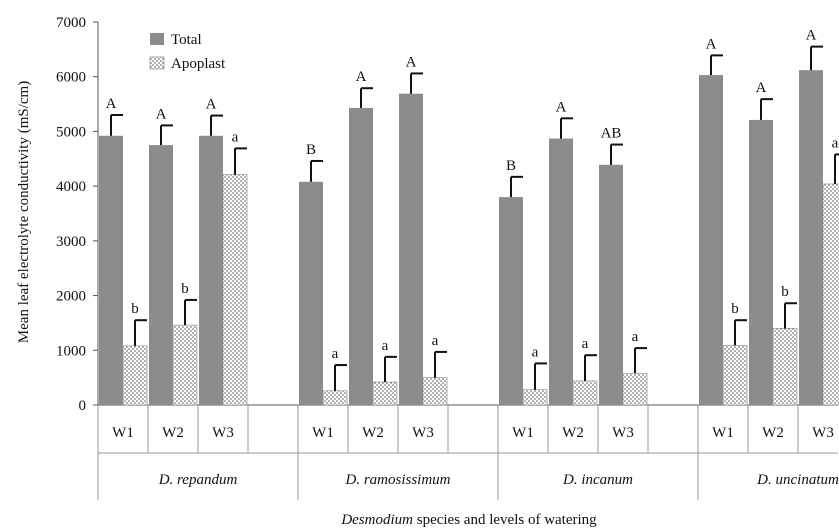  Describe the element at coordinates (157, 63) in the screenshot. I see `legend-swatch-apoplast` at that location.